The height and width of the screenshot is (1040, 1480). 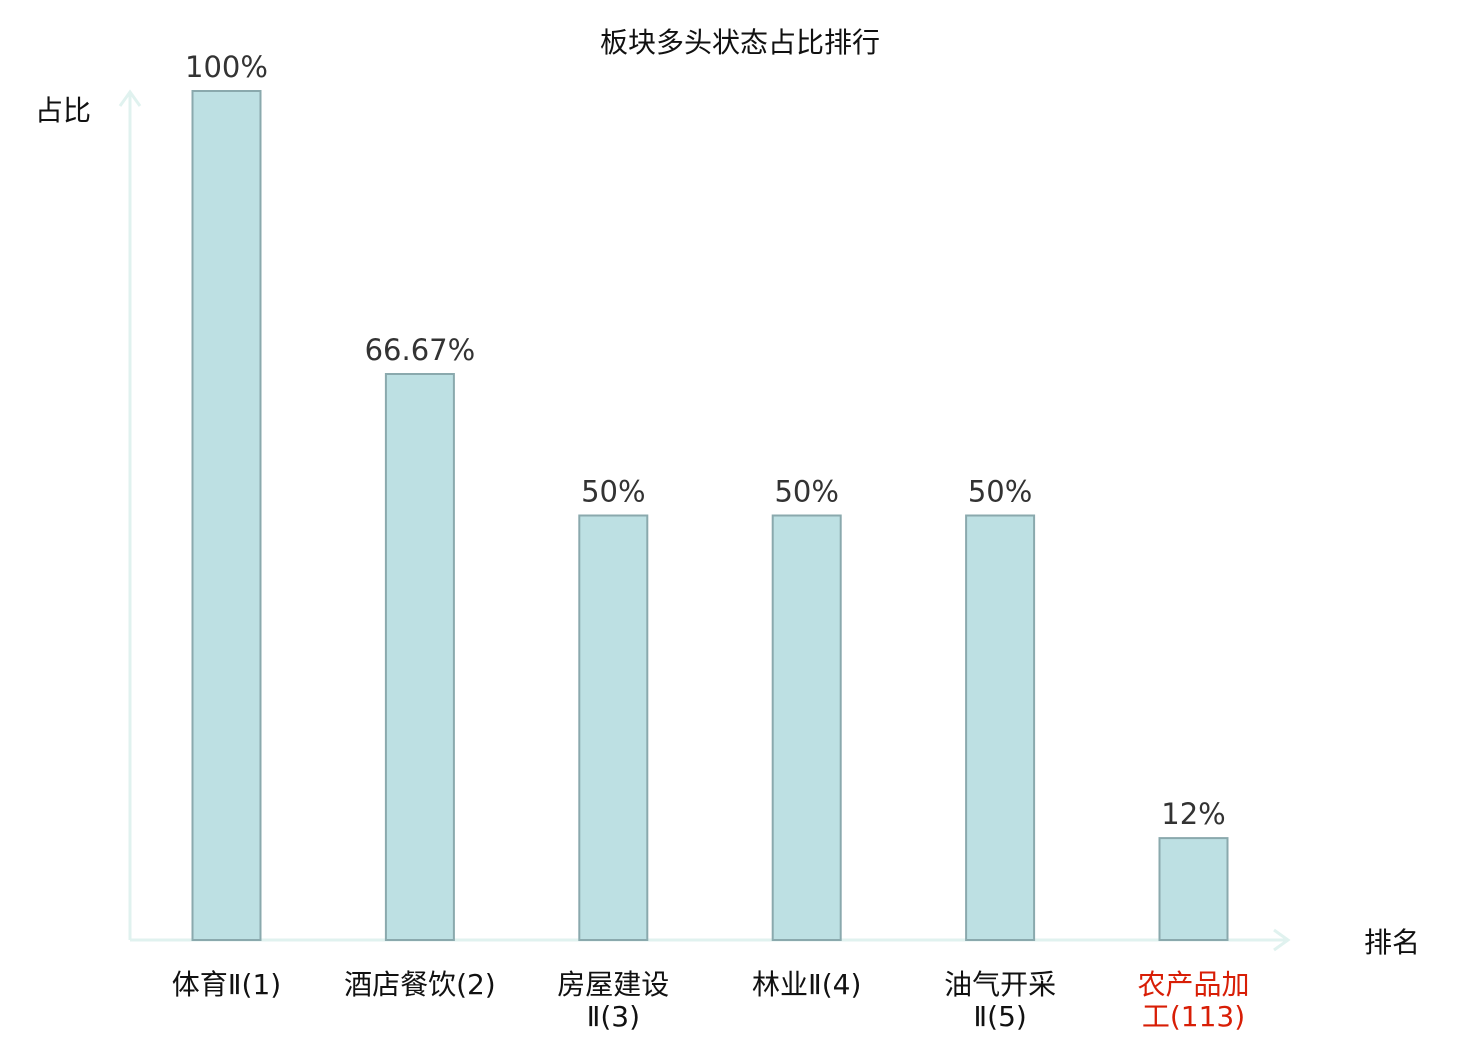 I want to click on x-axis-label: 排名, so click(x=1392, y=942).